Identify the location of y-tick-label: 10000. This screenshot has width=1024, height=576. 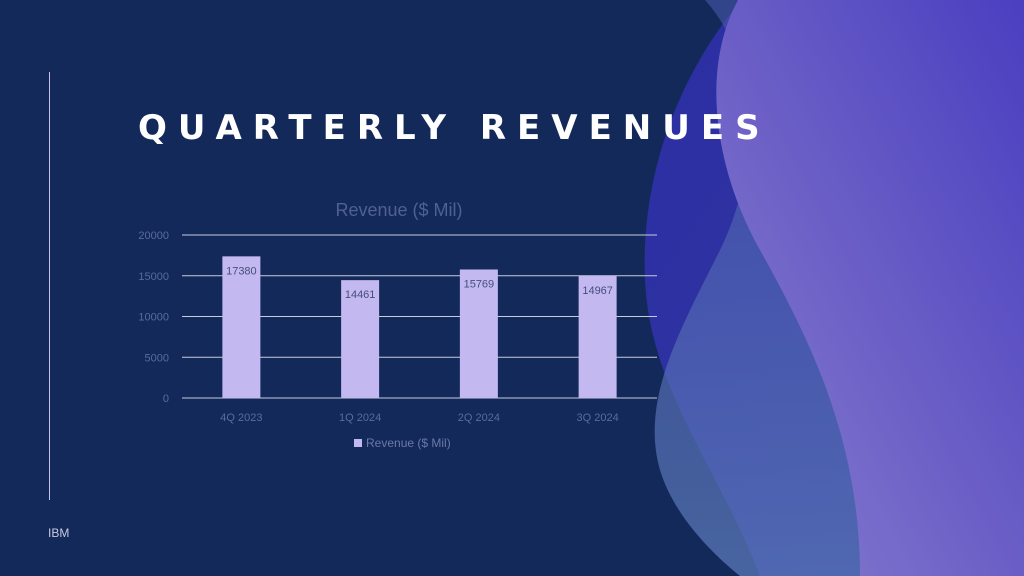
(153, 318).